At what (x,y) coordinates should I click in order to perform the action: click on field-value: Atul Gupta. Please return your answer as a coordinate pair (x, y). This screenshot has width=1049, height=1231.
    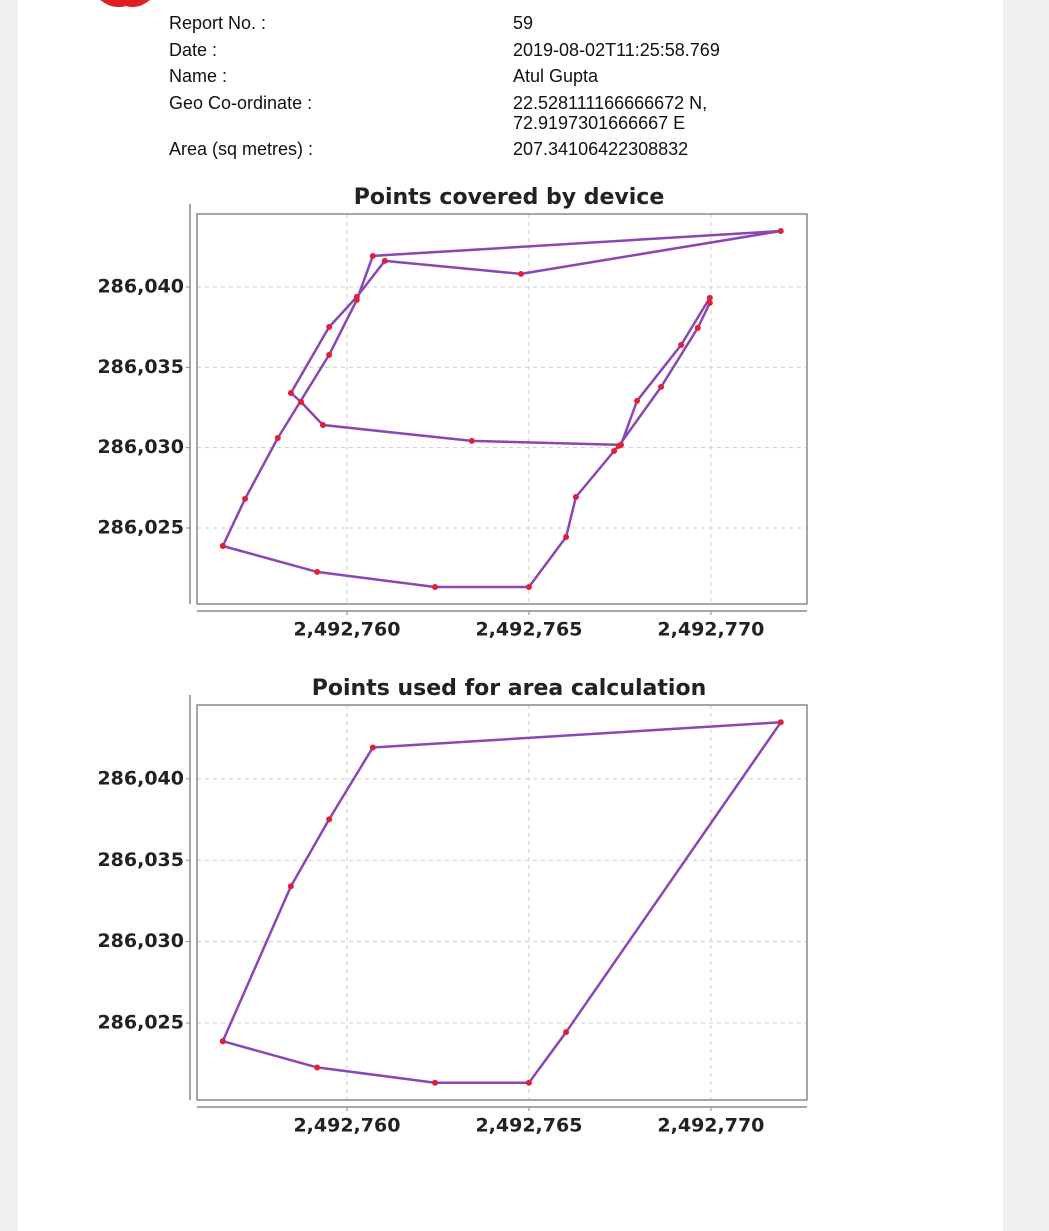
    Looking at the image, I should click on (556, 76).